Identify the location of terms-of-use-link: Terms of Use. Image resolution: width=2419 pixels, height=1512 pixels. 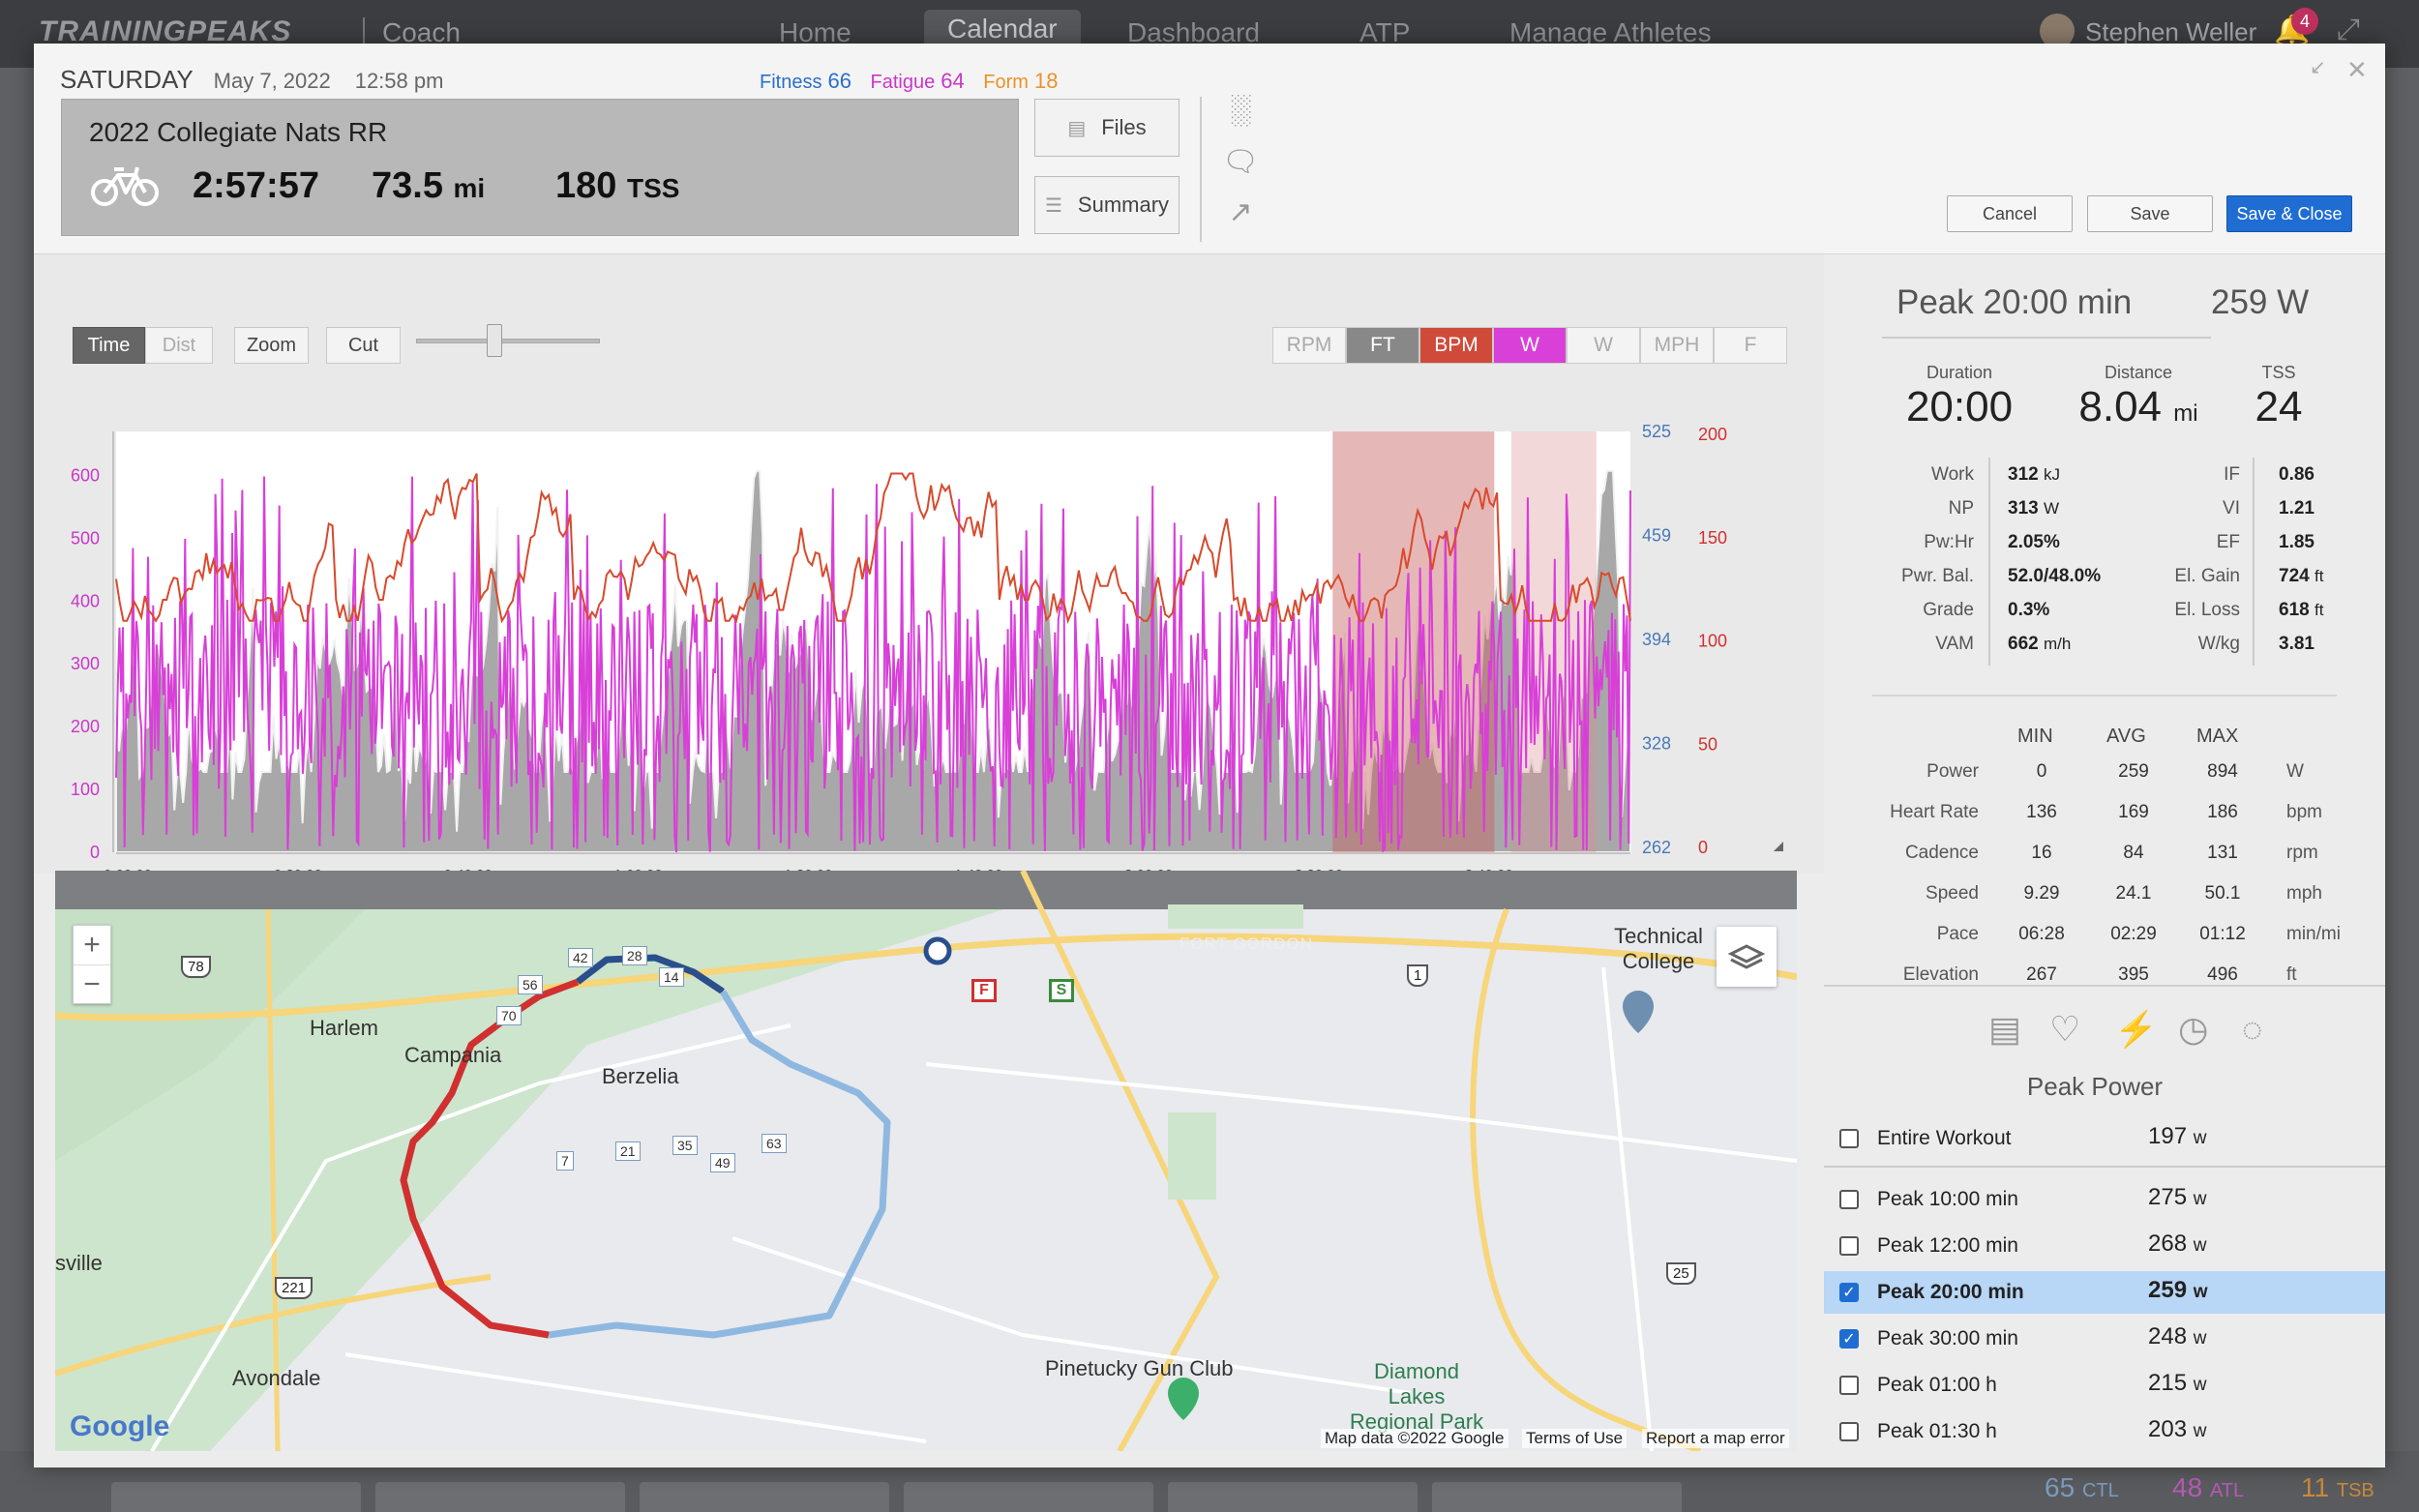
(1575, 1439).